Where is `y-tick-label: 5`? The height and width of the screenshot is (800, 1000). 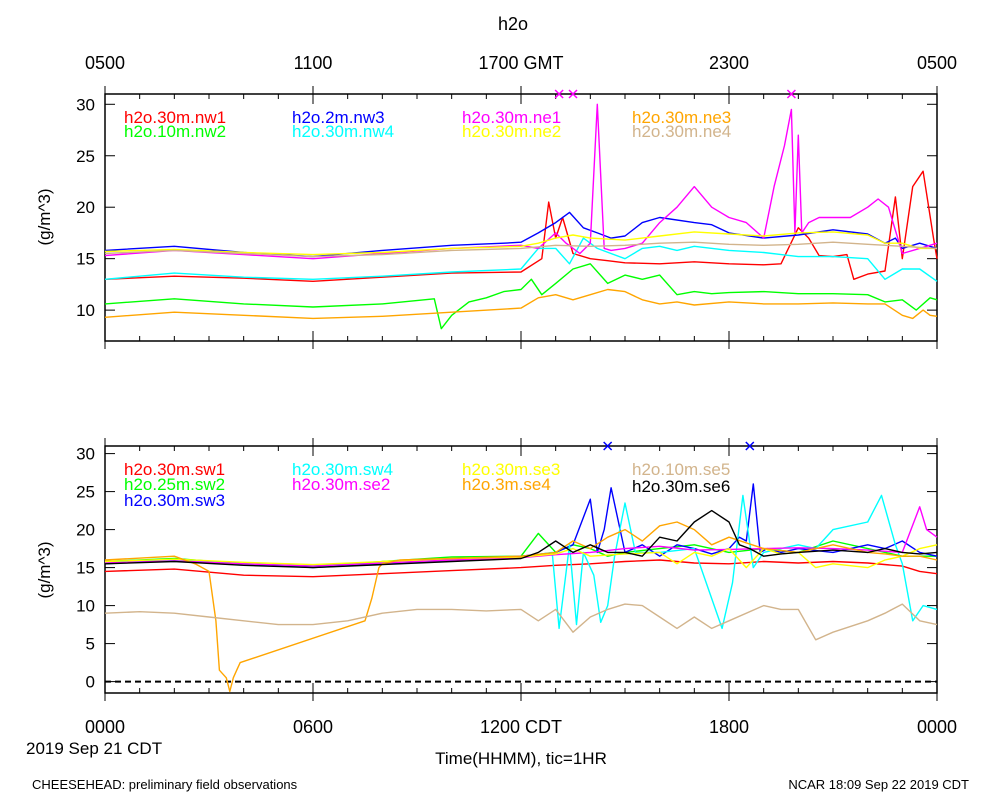
y-tick-label: 5 is located at coordinates (90, 644).